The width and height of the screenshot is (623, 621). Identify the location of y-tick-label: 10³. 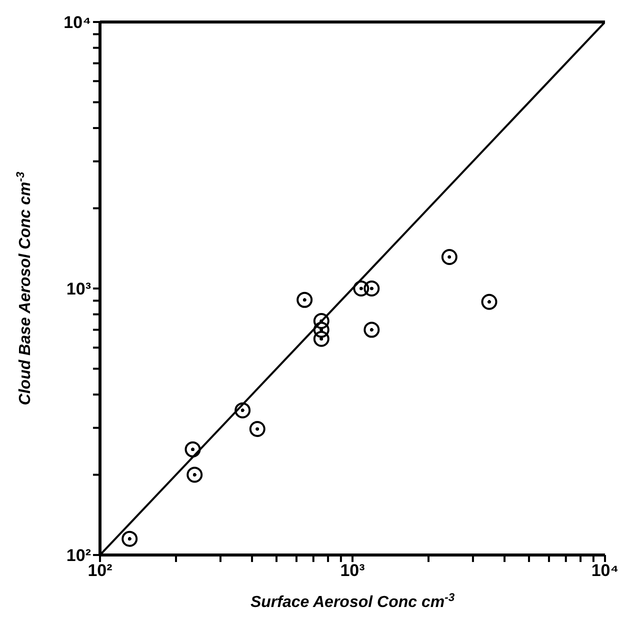
(79, 289).